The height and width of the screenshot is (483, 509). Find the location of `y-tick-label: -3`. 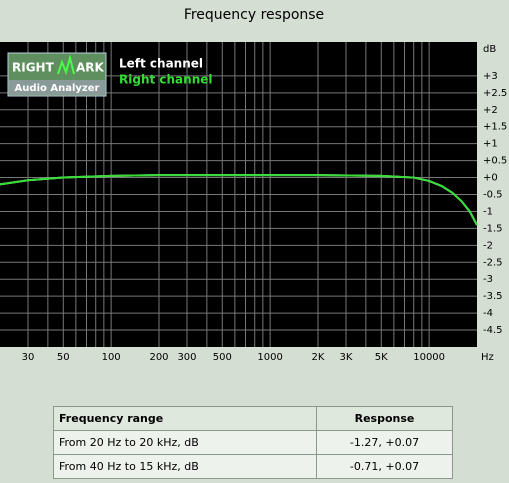

y-tick-label: -3 is located at coordinates (488, 279).